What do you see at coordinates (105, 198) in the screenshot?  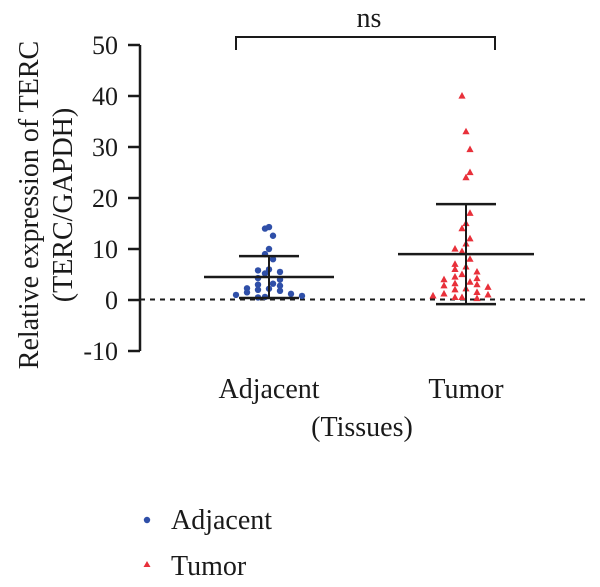 I see `y-tick-label: 20` at bounding box center [105, 198].